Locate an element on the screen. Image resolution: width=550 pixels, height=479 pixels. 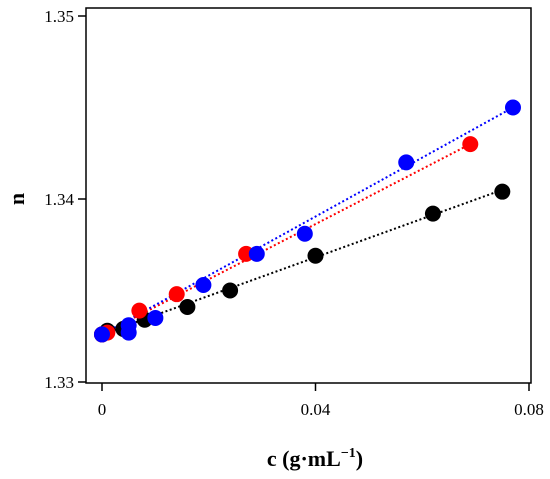
x-axis-label: c (g·mL−1) is located at coordinates (315, 458).